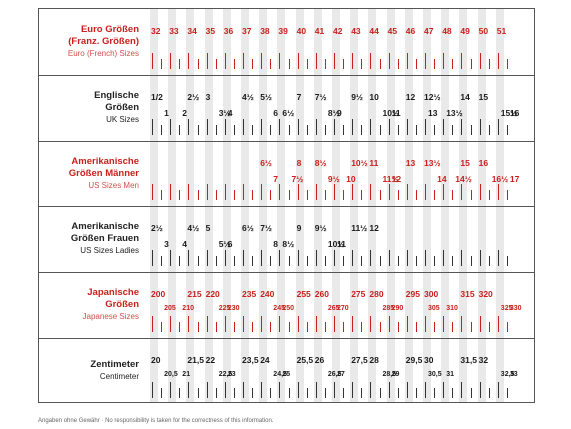 This screenshot has height=429, width=571. I want to click on size-label-half: 14½, so click(463, 178).